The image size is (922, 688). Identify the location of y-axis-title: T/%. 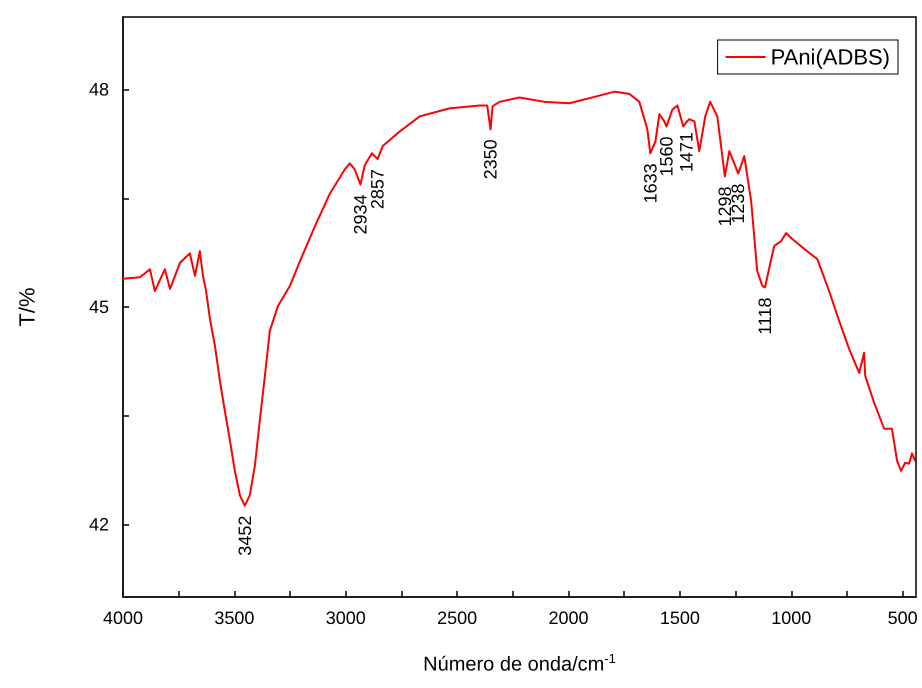
(27, 307).